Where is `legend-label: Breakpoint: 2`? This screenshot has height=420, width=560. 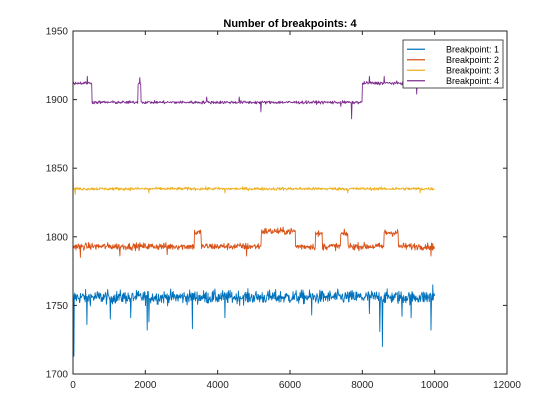
legend-label: Breakpoint: 2 is located at coordinates (472, 60).